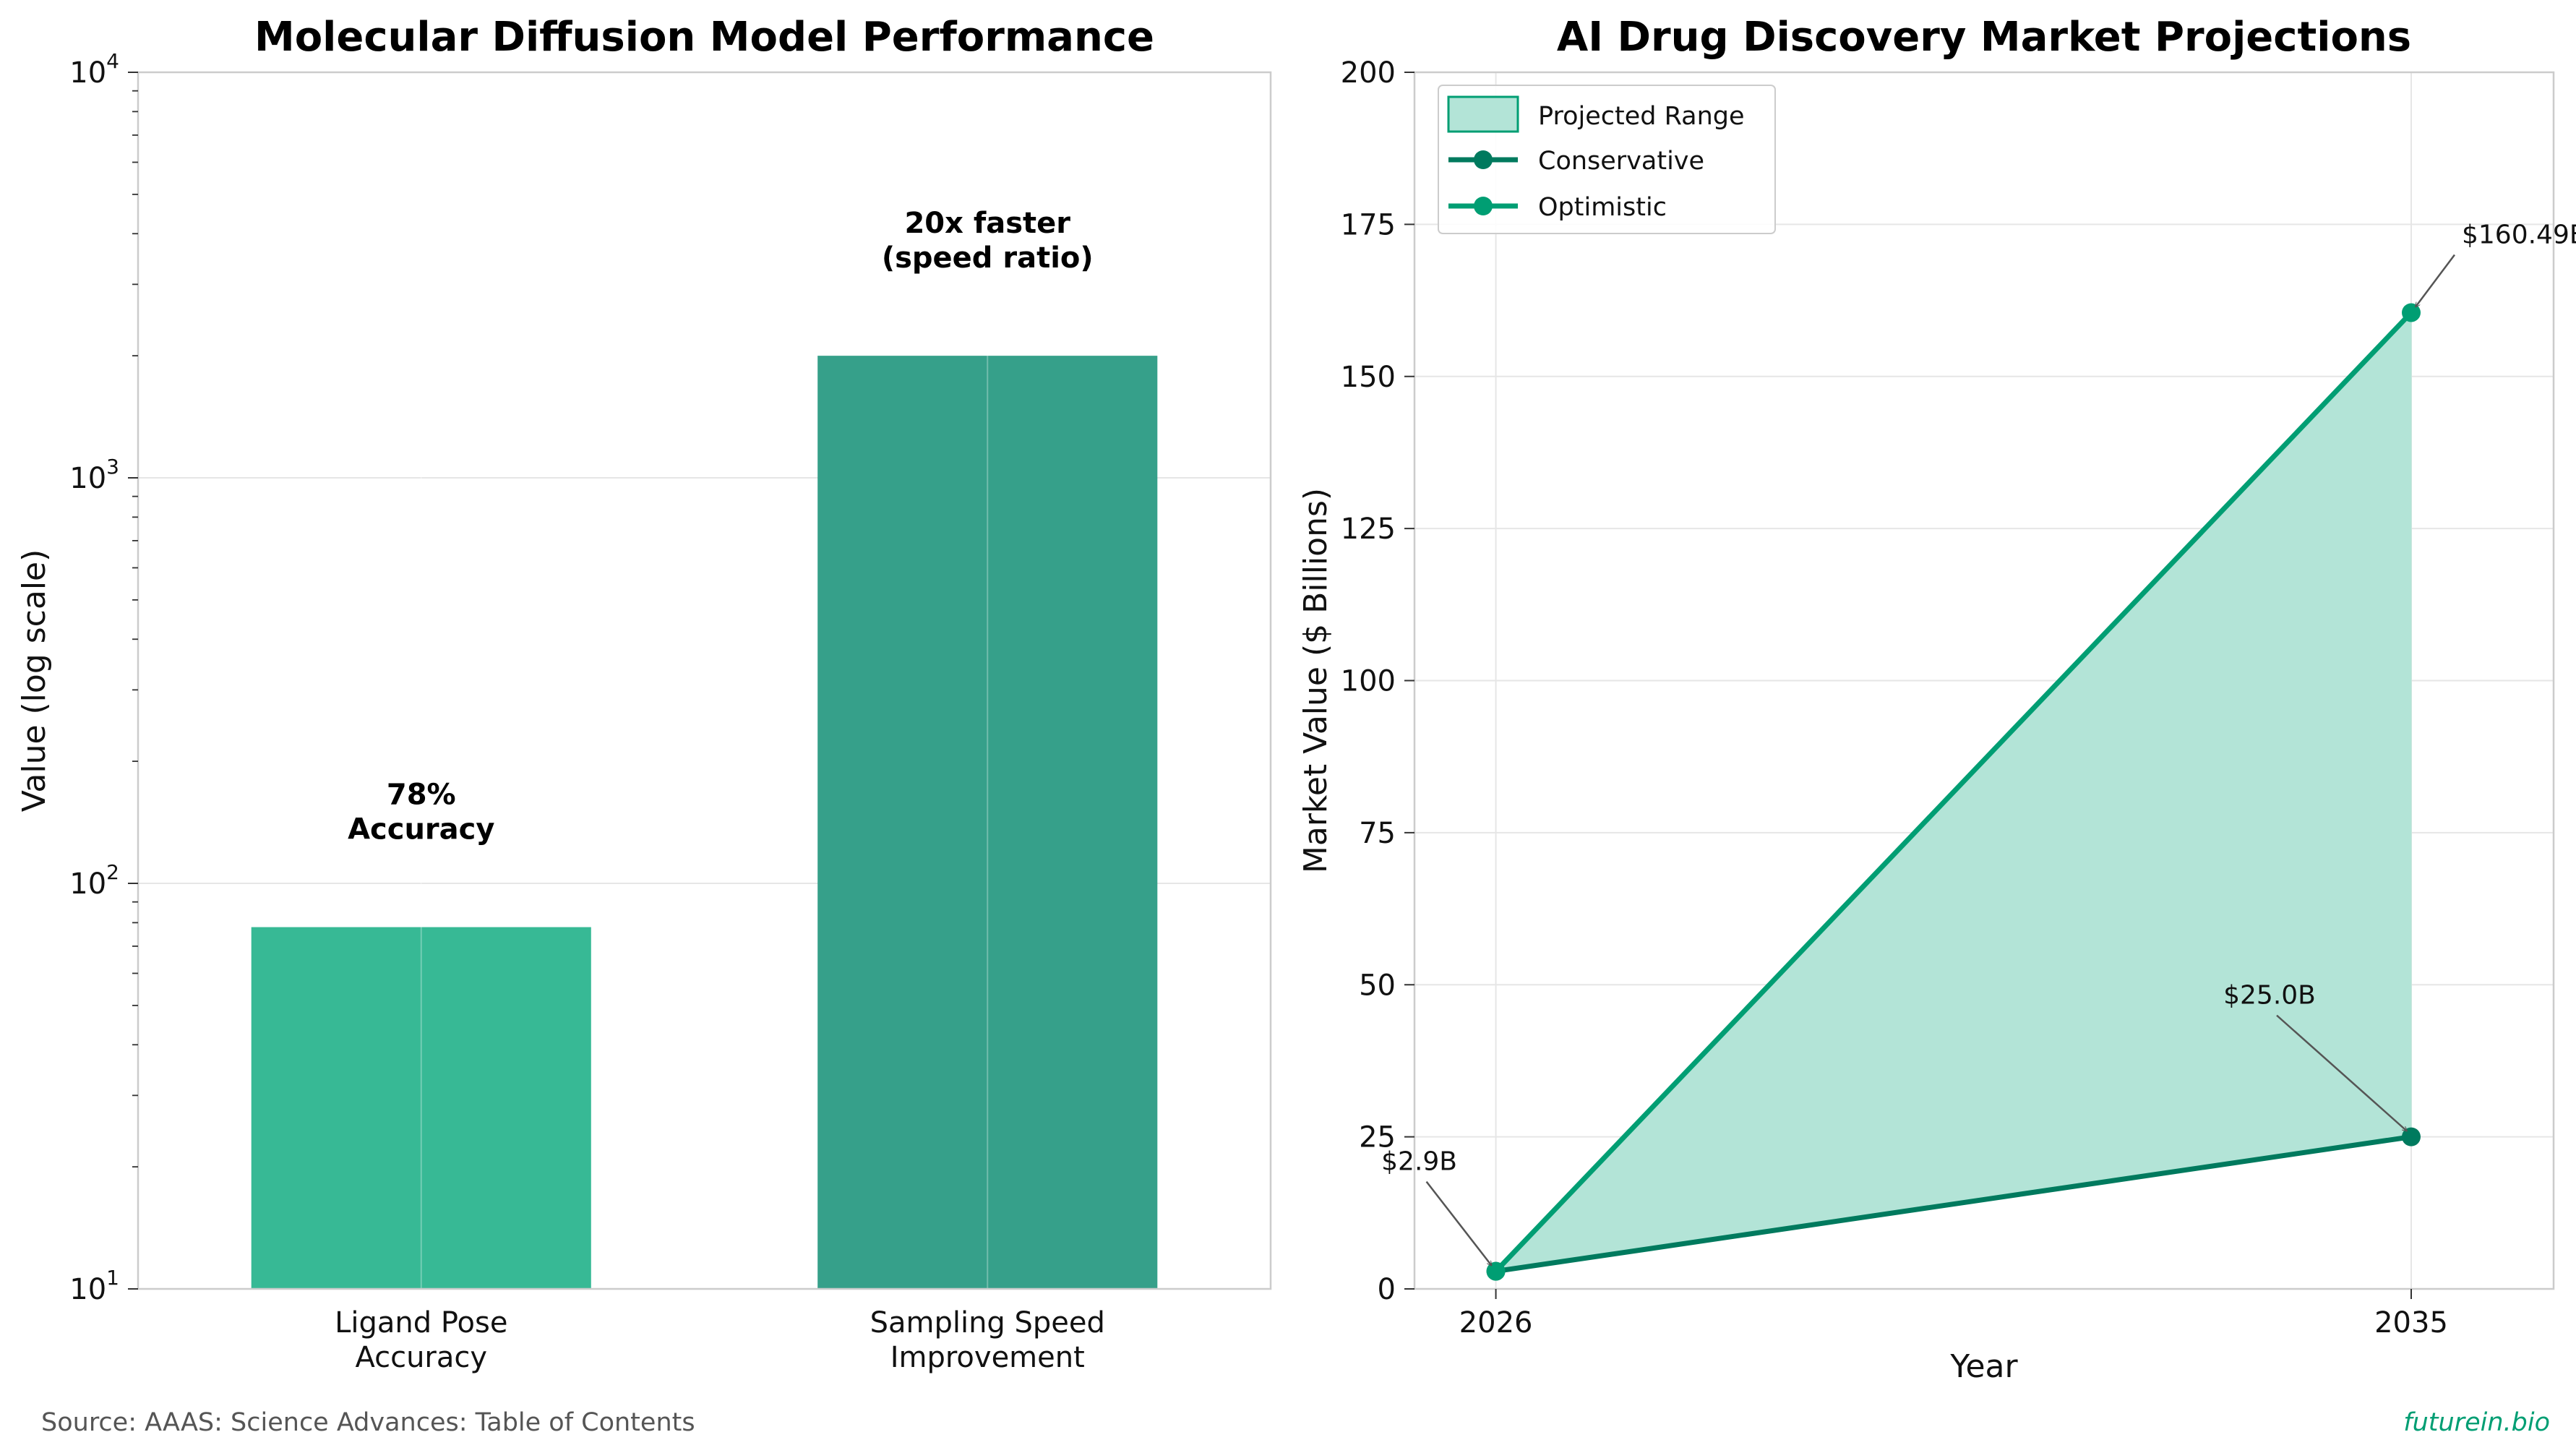  I want to click on x-tick-label: 2026, so click(1496, 1323).